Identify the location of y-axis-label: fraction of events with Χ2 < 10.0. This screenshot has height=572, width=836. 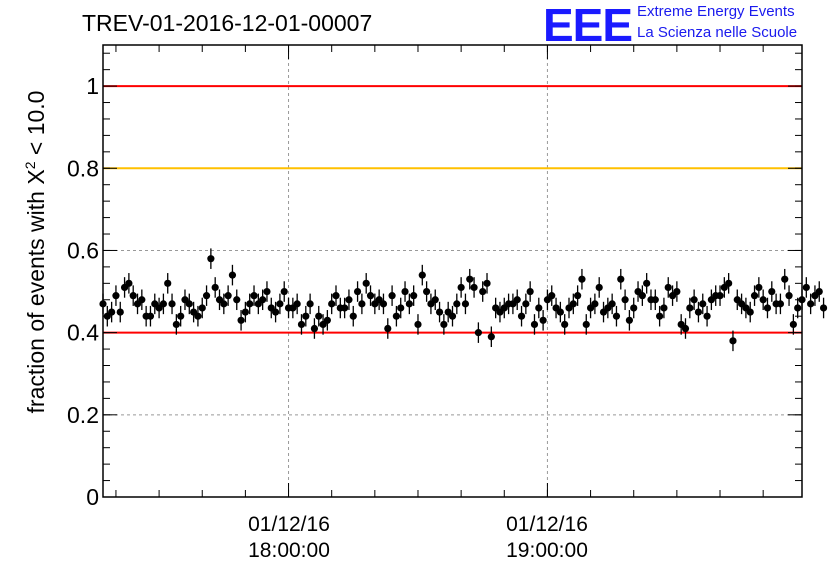
(36, 252).